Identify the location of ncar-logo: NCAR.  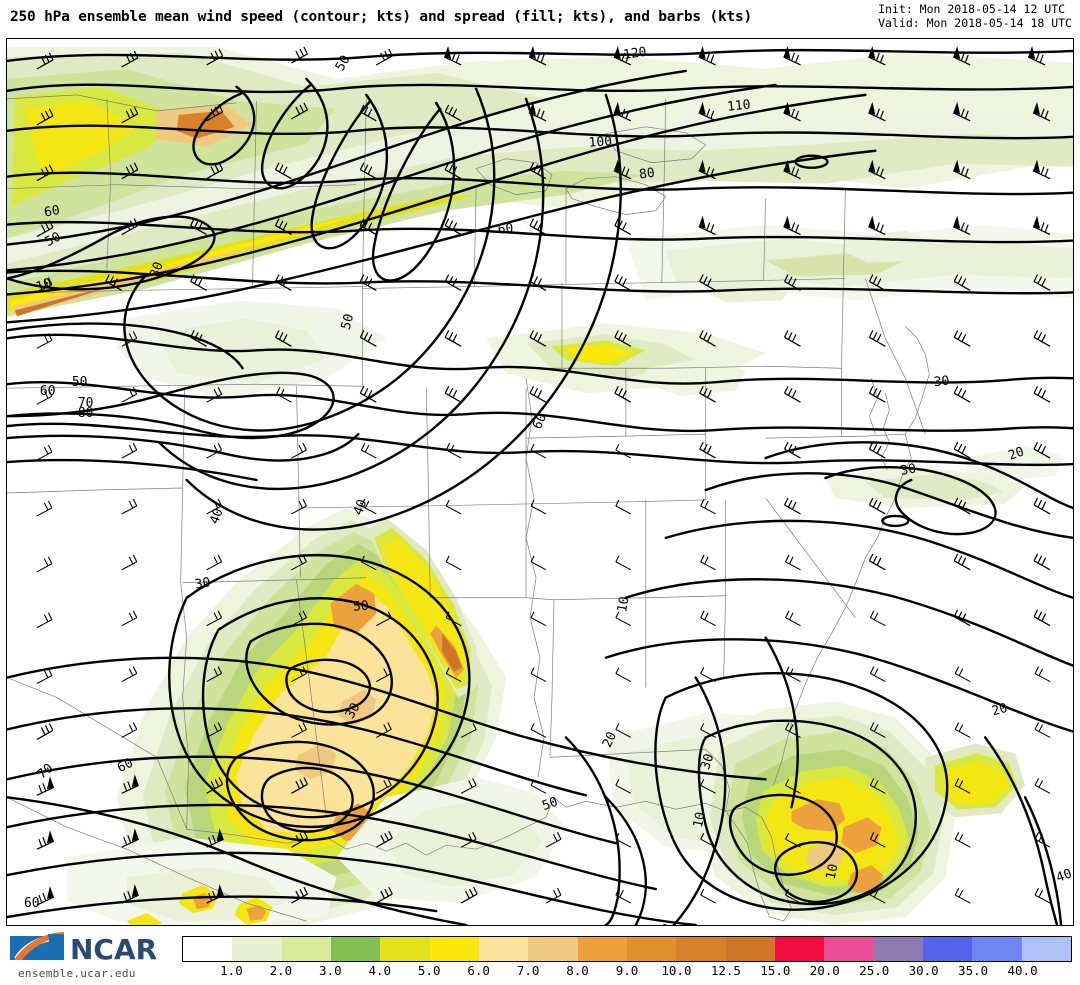
(90, 956).